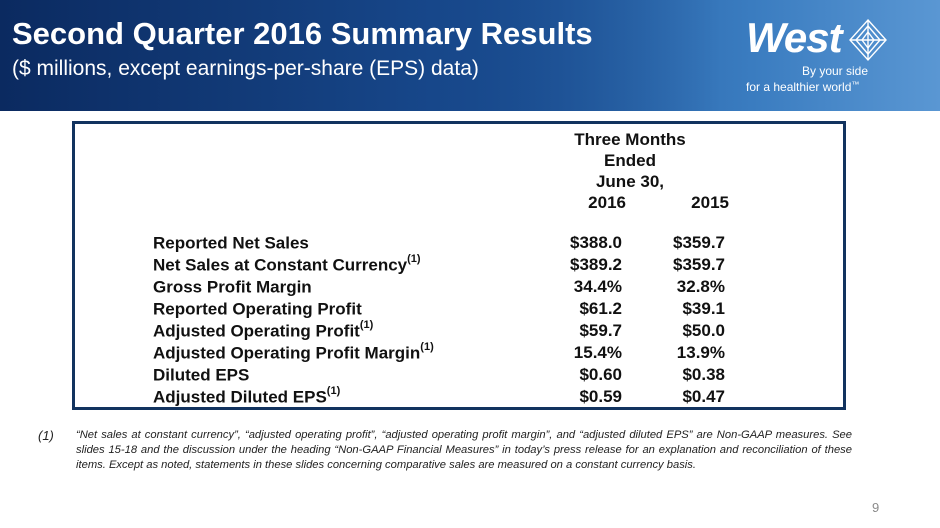  Describe the element at coordinates (460, 310) in the screenshot. I see `table-row: Reported Operating Profit $61.2 $39.1` at that location.